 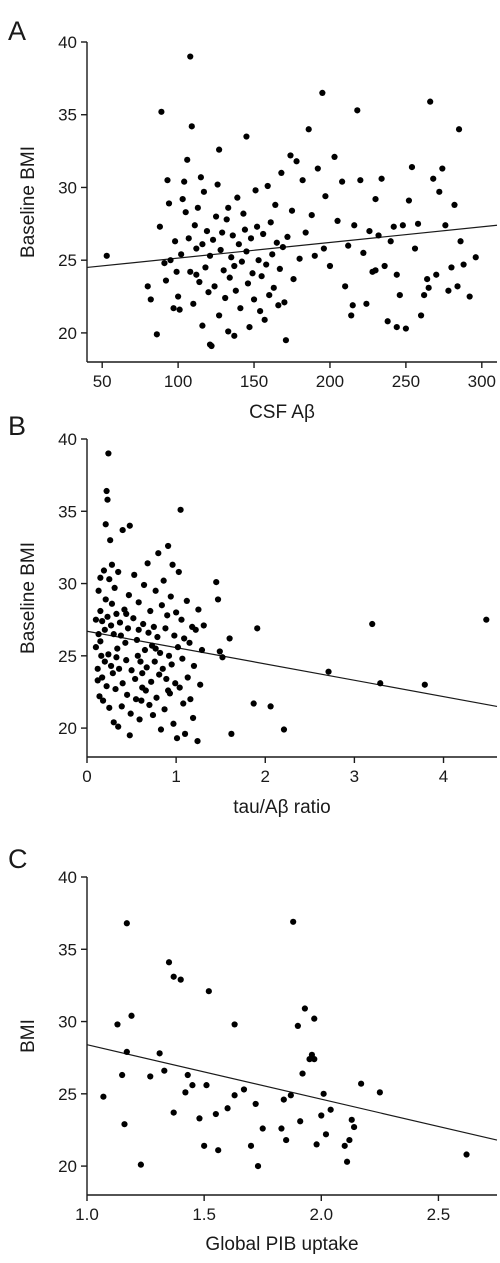 I want to click on regression-line, so click(x=292, y=246).